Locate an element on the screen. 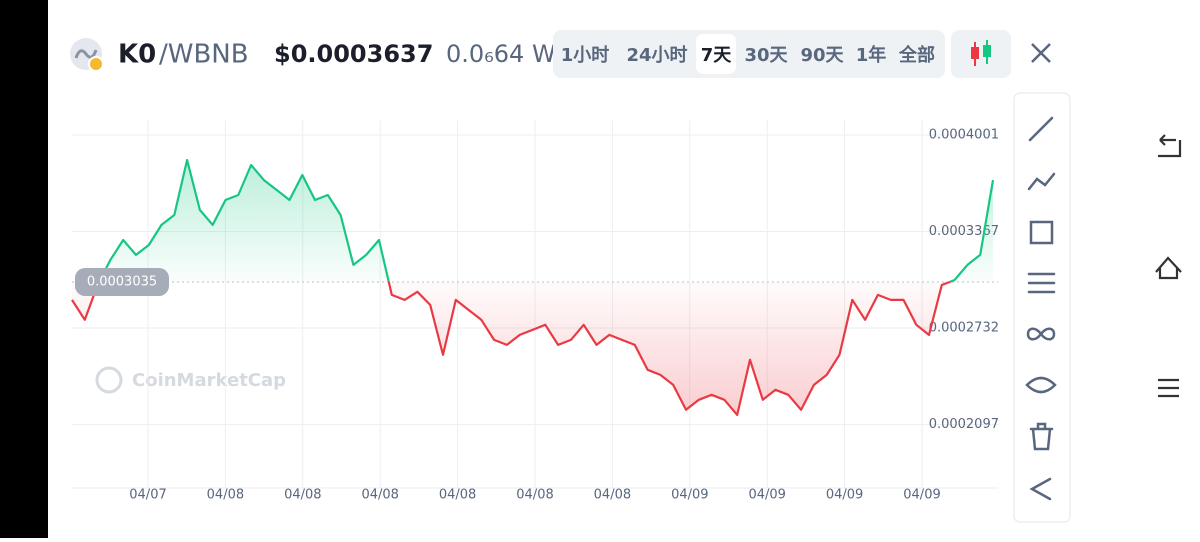 This screenshot has width=1200, height=542. baseline-label: 0.0003035 is located at coordinates (122, 281).